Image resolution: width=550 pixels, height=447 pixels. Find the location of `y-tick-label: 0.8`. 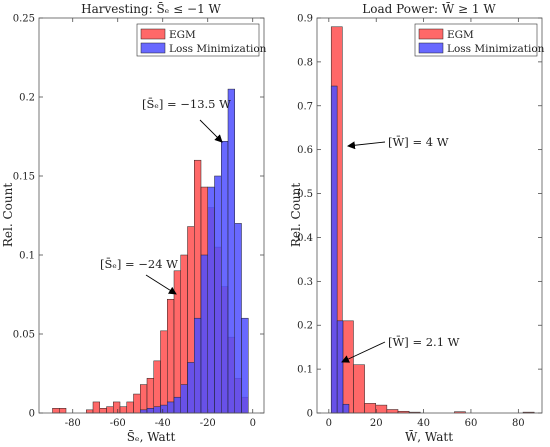

y-tick-label: 0.8 is located at coordinates (305, 62).